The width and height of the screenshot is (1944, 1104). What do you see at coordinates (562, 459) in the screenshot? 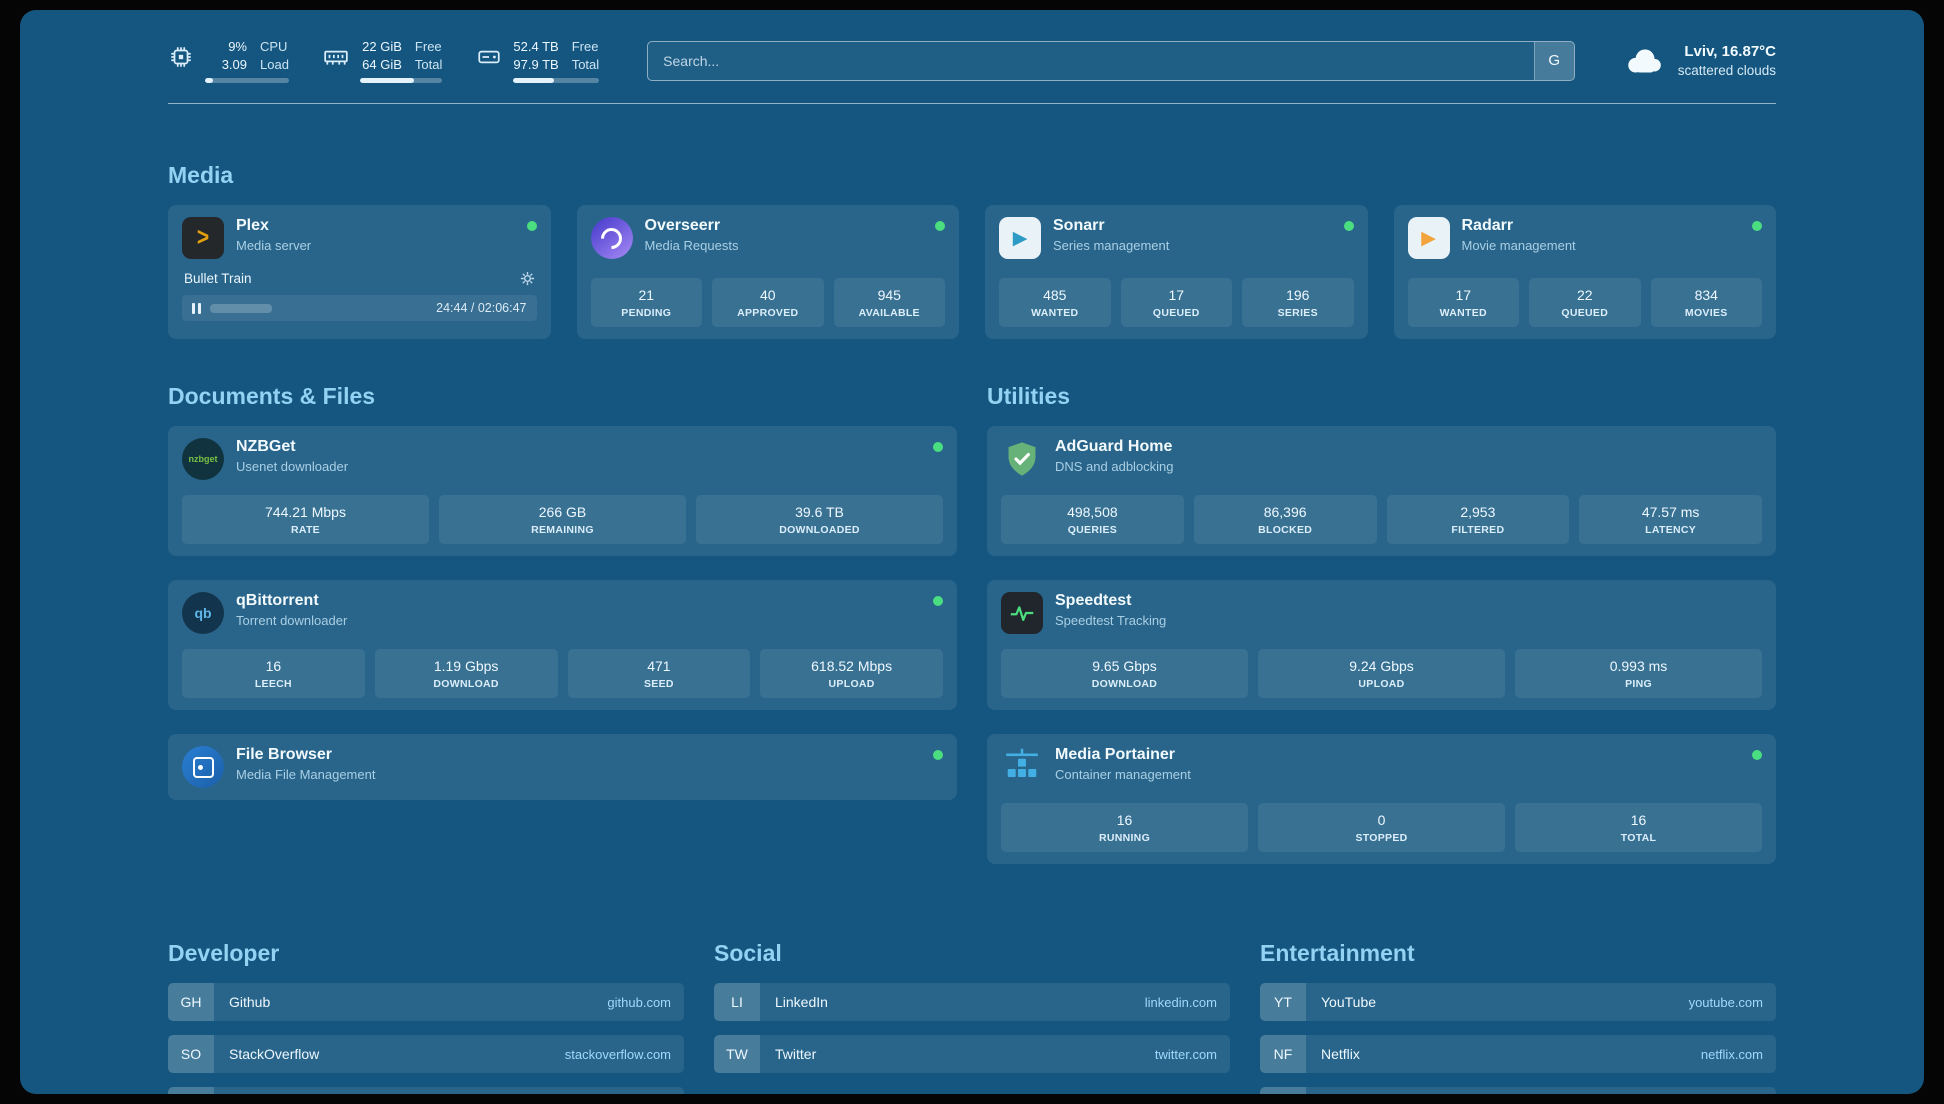
I see `service-link-nzbget: nzbget NZBGet Usenet downloader` at bounding box center [562, 459].